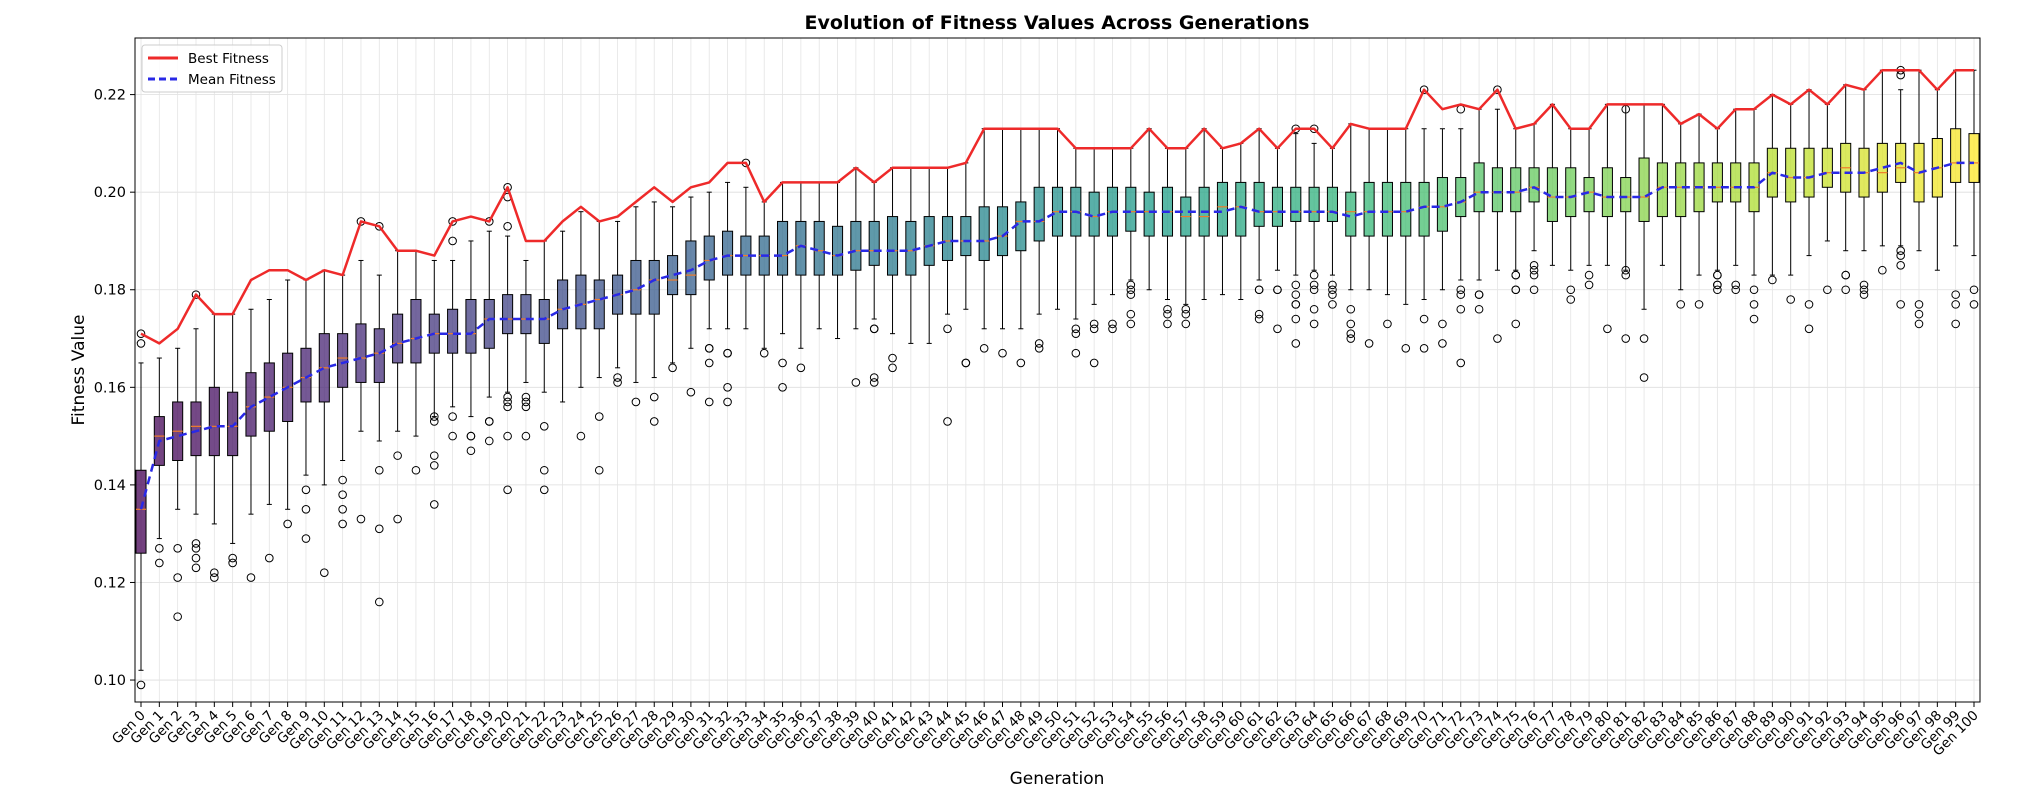  I want to click on y-axis-label: Fitness Value, so click(79, 370).